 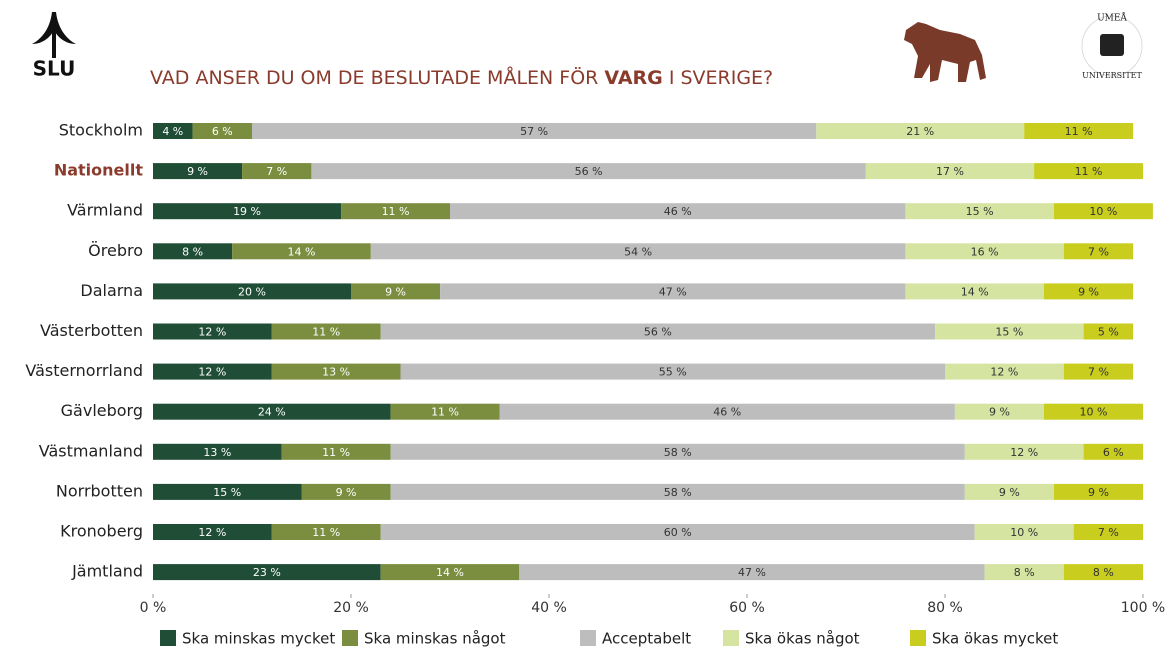 I want to click on value-label: 56 %, so click(x=658, y=332).